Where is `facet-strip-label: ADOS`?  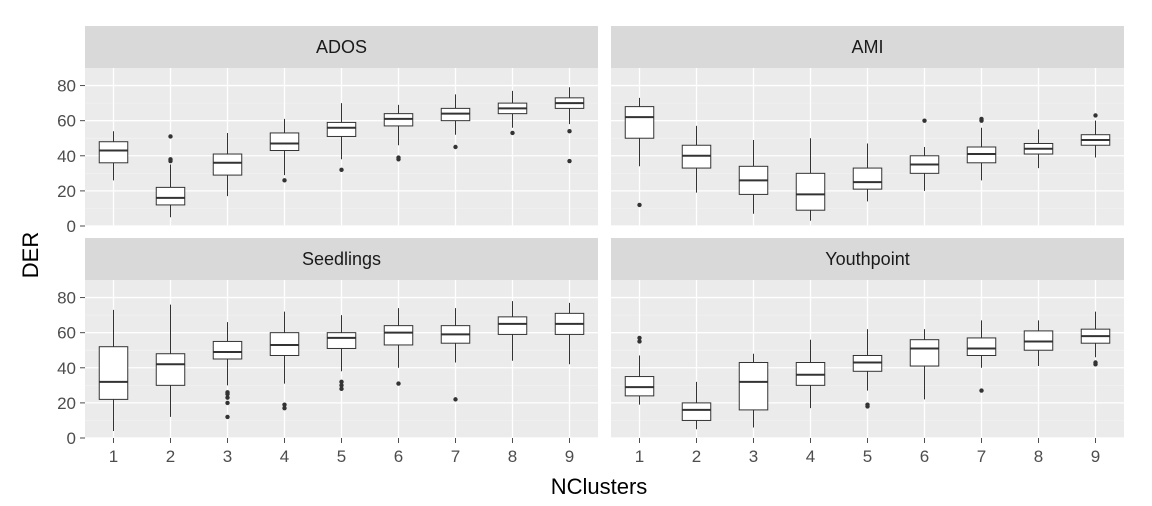
facet-strip-label: ADOS is located at coordinates (341, 47).